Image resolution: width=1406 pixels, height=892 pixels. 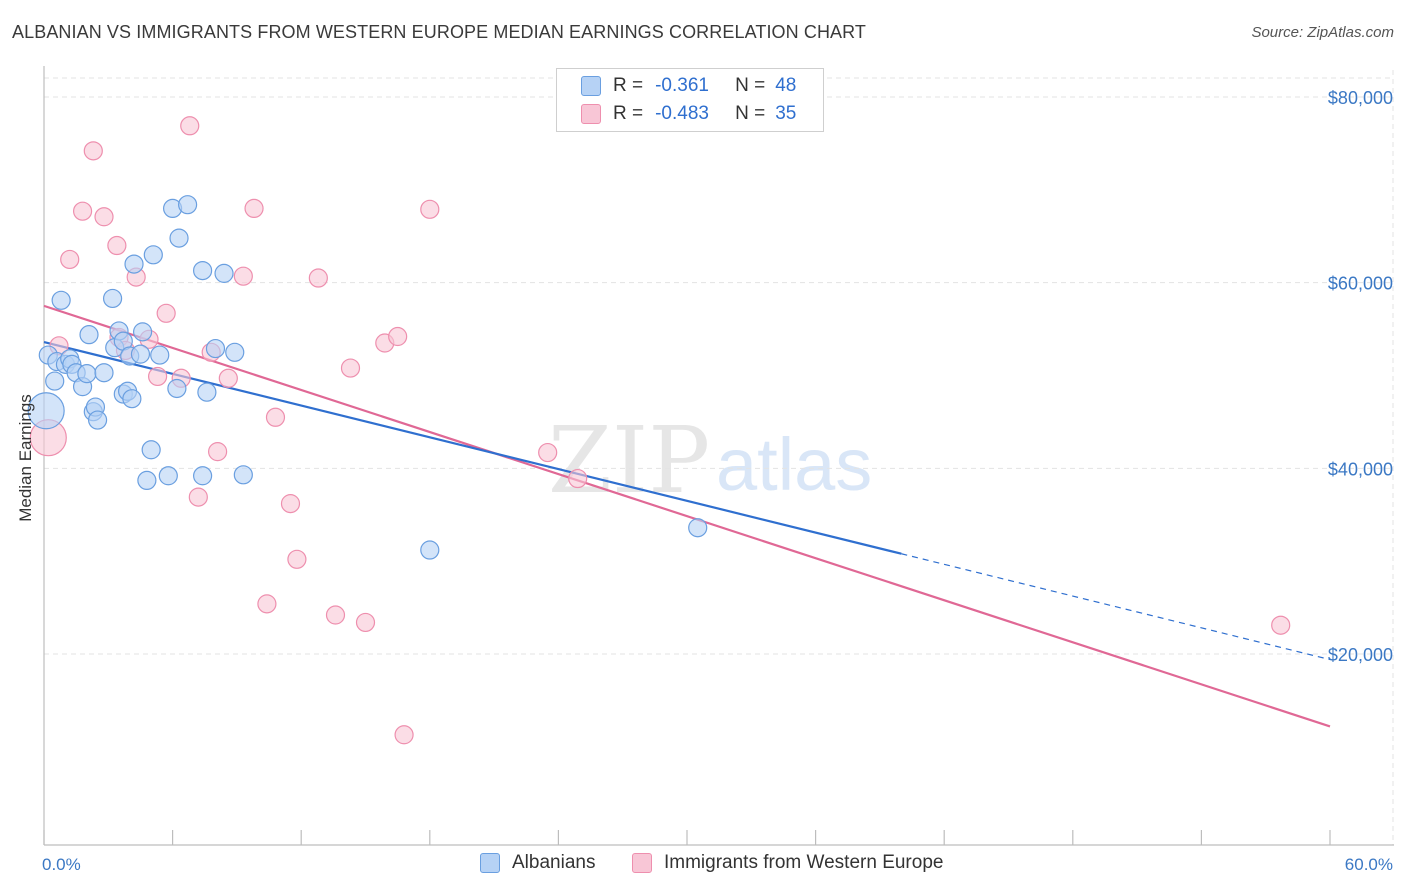 I want to click on source-label: Source: ZipAtlas.com, so click(x=1322, y=32).